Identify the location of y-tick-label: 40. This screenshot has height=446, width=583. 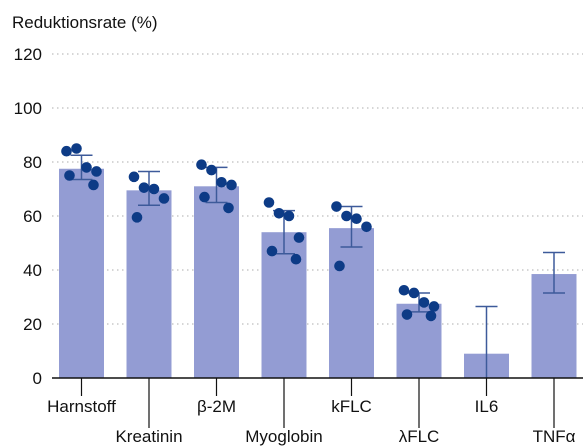
(32, 270).